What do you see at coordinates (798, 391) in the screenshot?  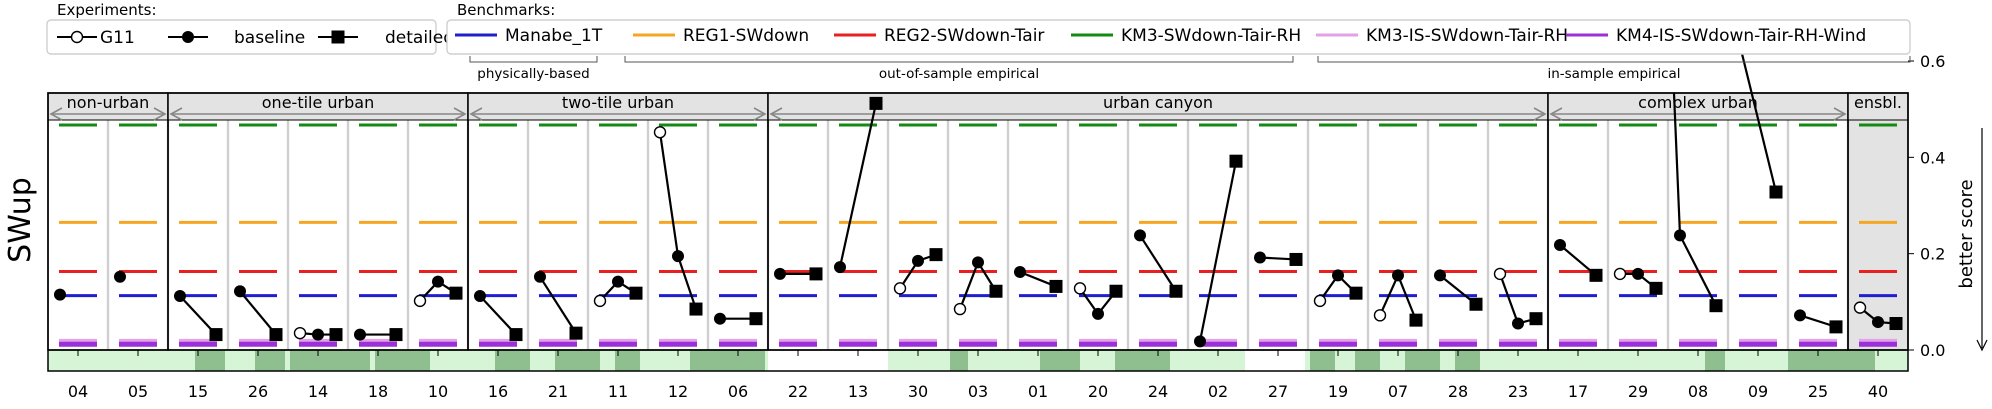 I see `x-tick-label: 22` at bounding box center [798, 391].